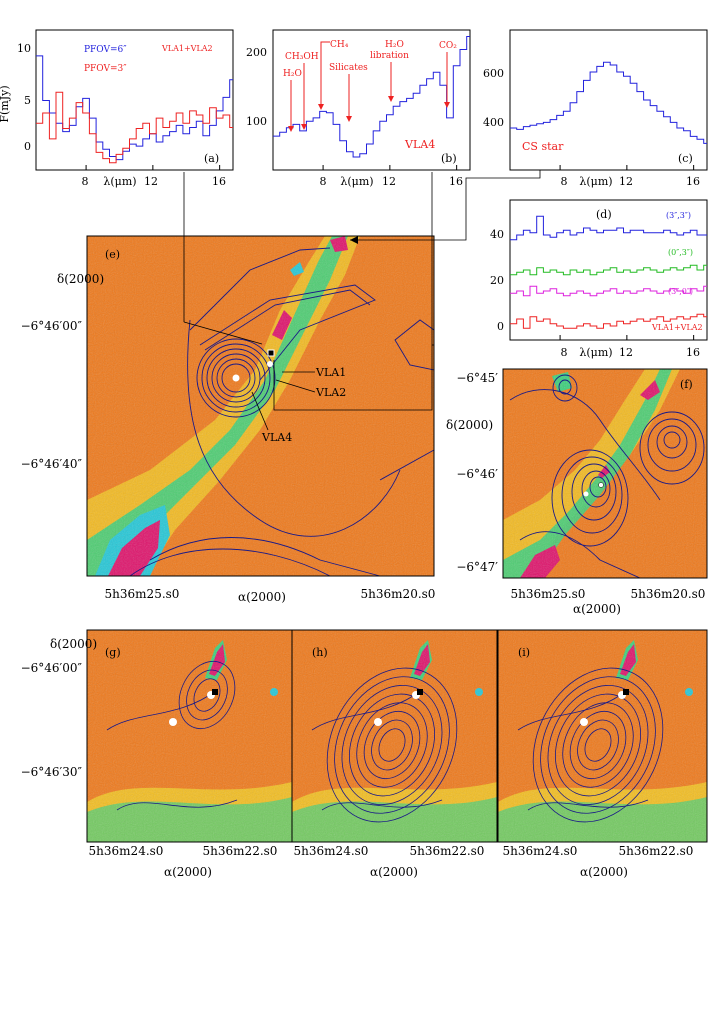 The image size is (717, 1028). Describe the element at coordinates (320, 652) in the screenshot. I see `panel-h-label: (h)` at that location.